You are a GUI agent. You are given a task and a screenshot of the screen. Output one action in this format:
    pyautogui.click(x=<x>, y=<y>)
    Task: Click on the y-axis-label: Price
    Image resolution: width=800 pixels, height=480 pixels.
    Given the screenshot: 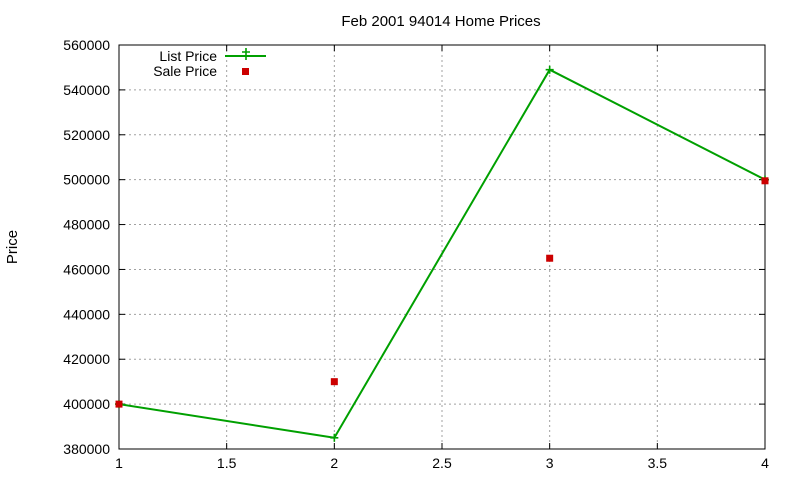 What is the action you would take?
    pyautogui.click(x=12, y=247)
    